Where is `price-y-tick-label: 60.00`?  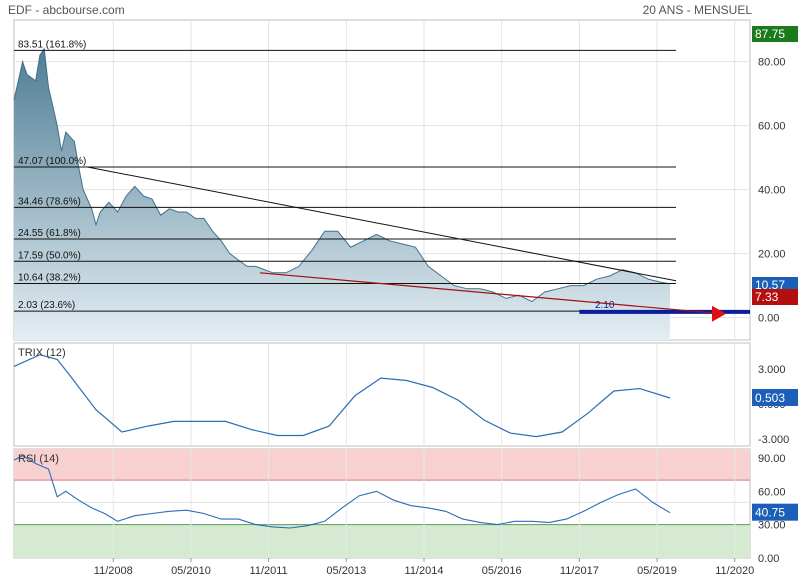 price-y-tick-label: 60.00 is located at coordinates (772, 127).